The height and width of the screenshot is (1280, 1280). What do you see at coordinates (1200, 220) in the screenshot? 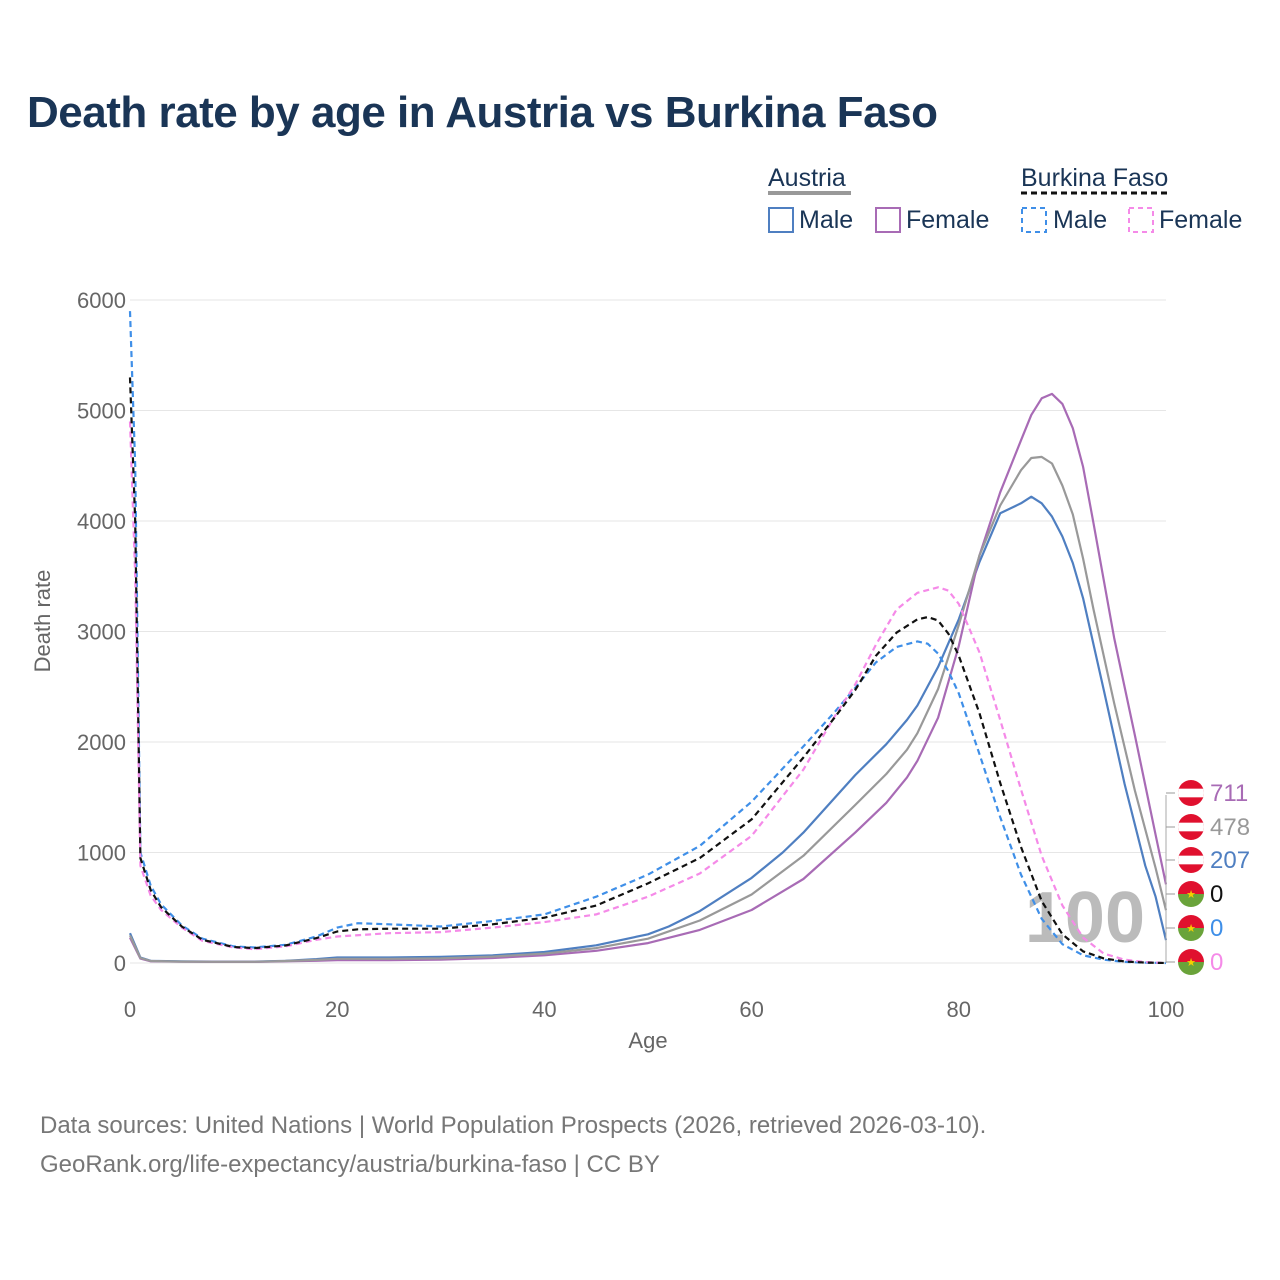
I see `legend-burkina-female-label: Female` at bounding box center [1200, 220].